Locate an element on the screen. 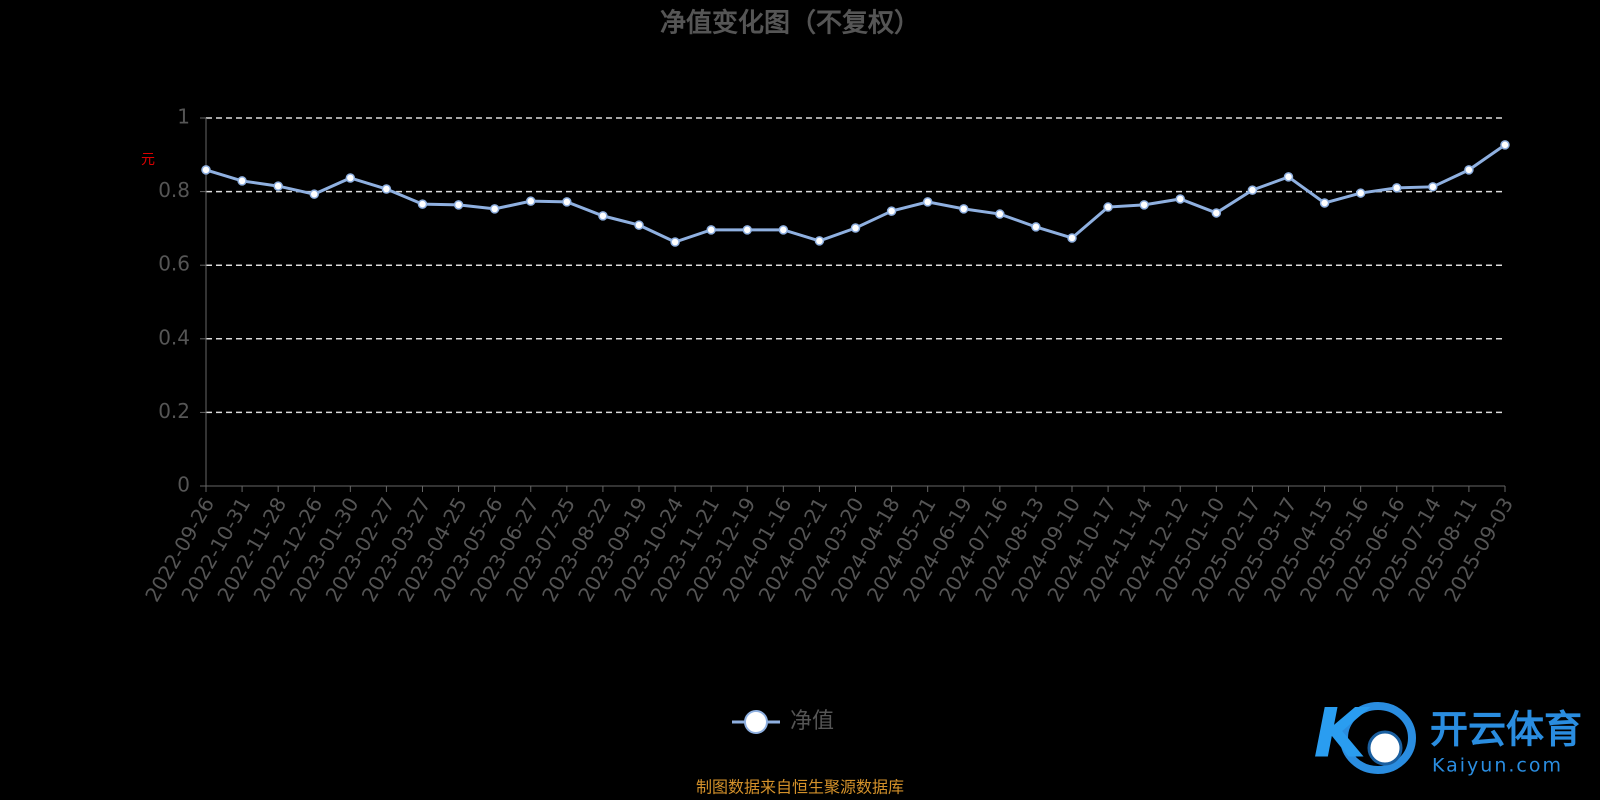 The image size is (1600, 800). y-tick-label: 0.2 is located at coordinates (174, 411).